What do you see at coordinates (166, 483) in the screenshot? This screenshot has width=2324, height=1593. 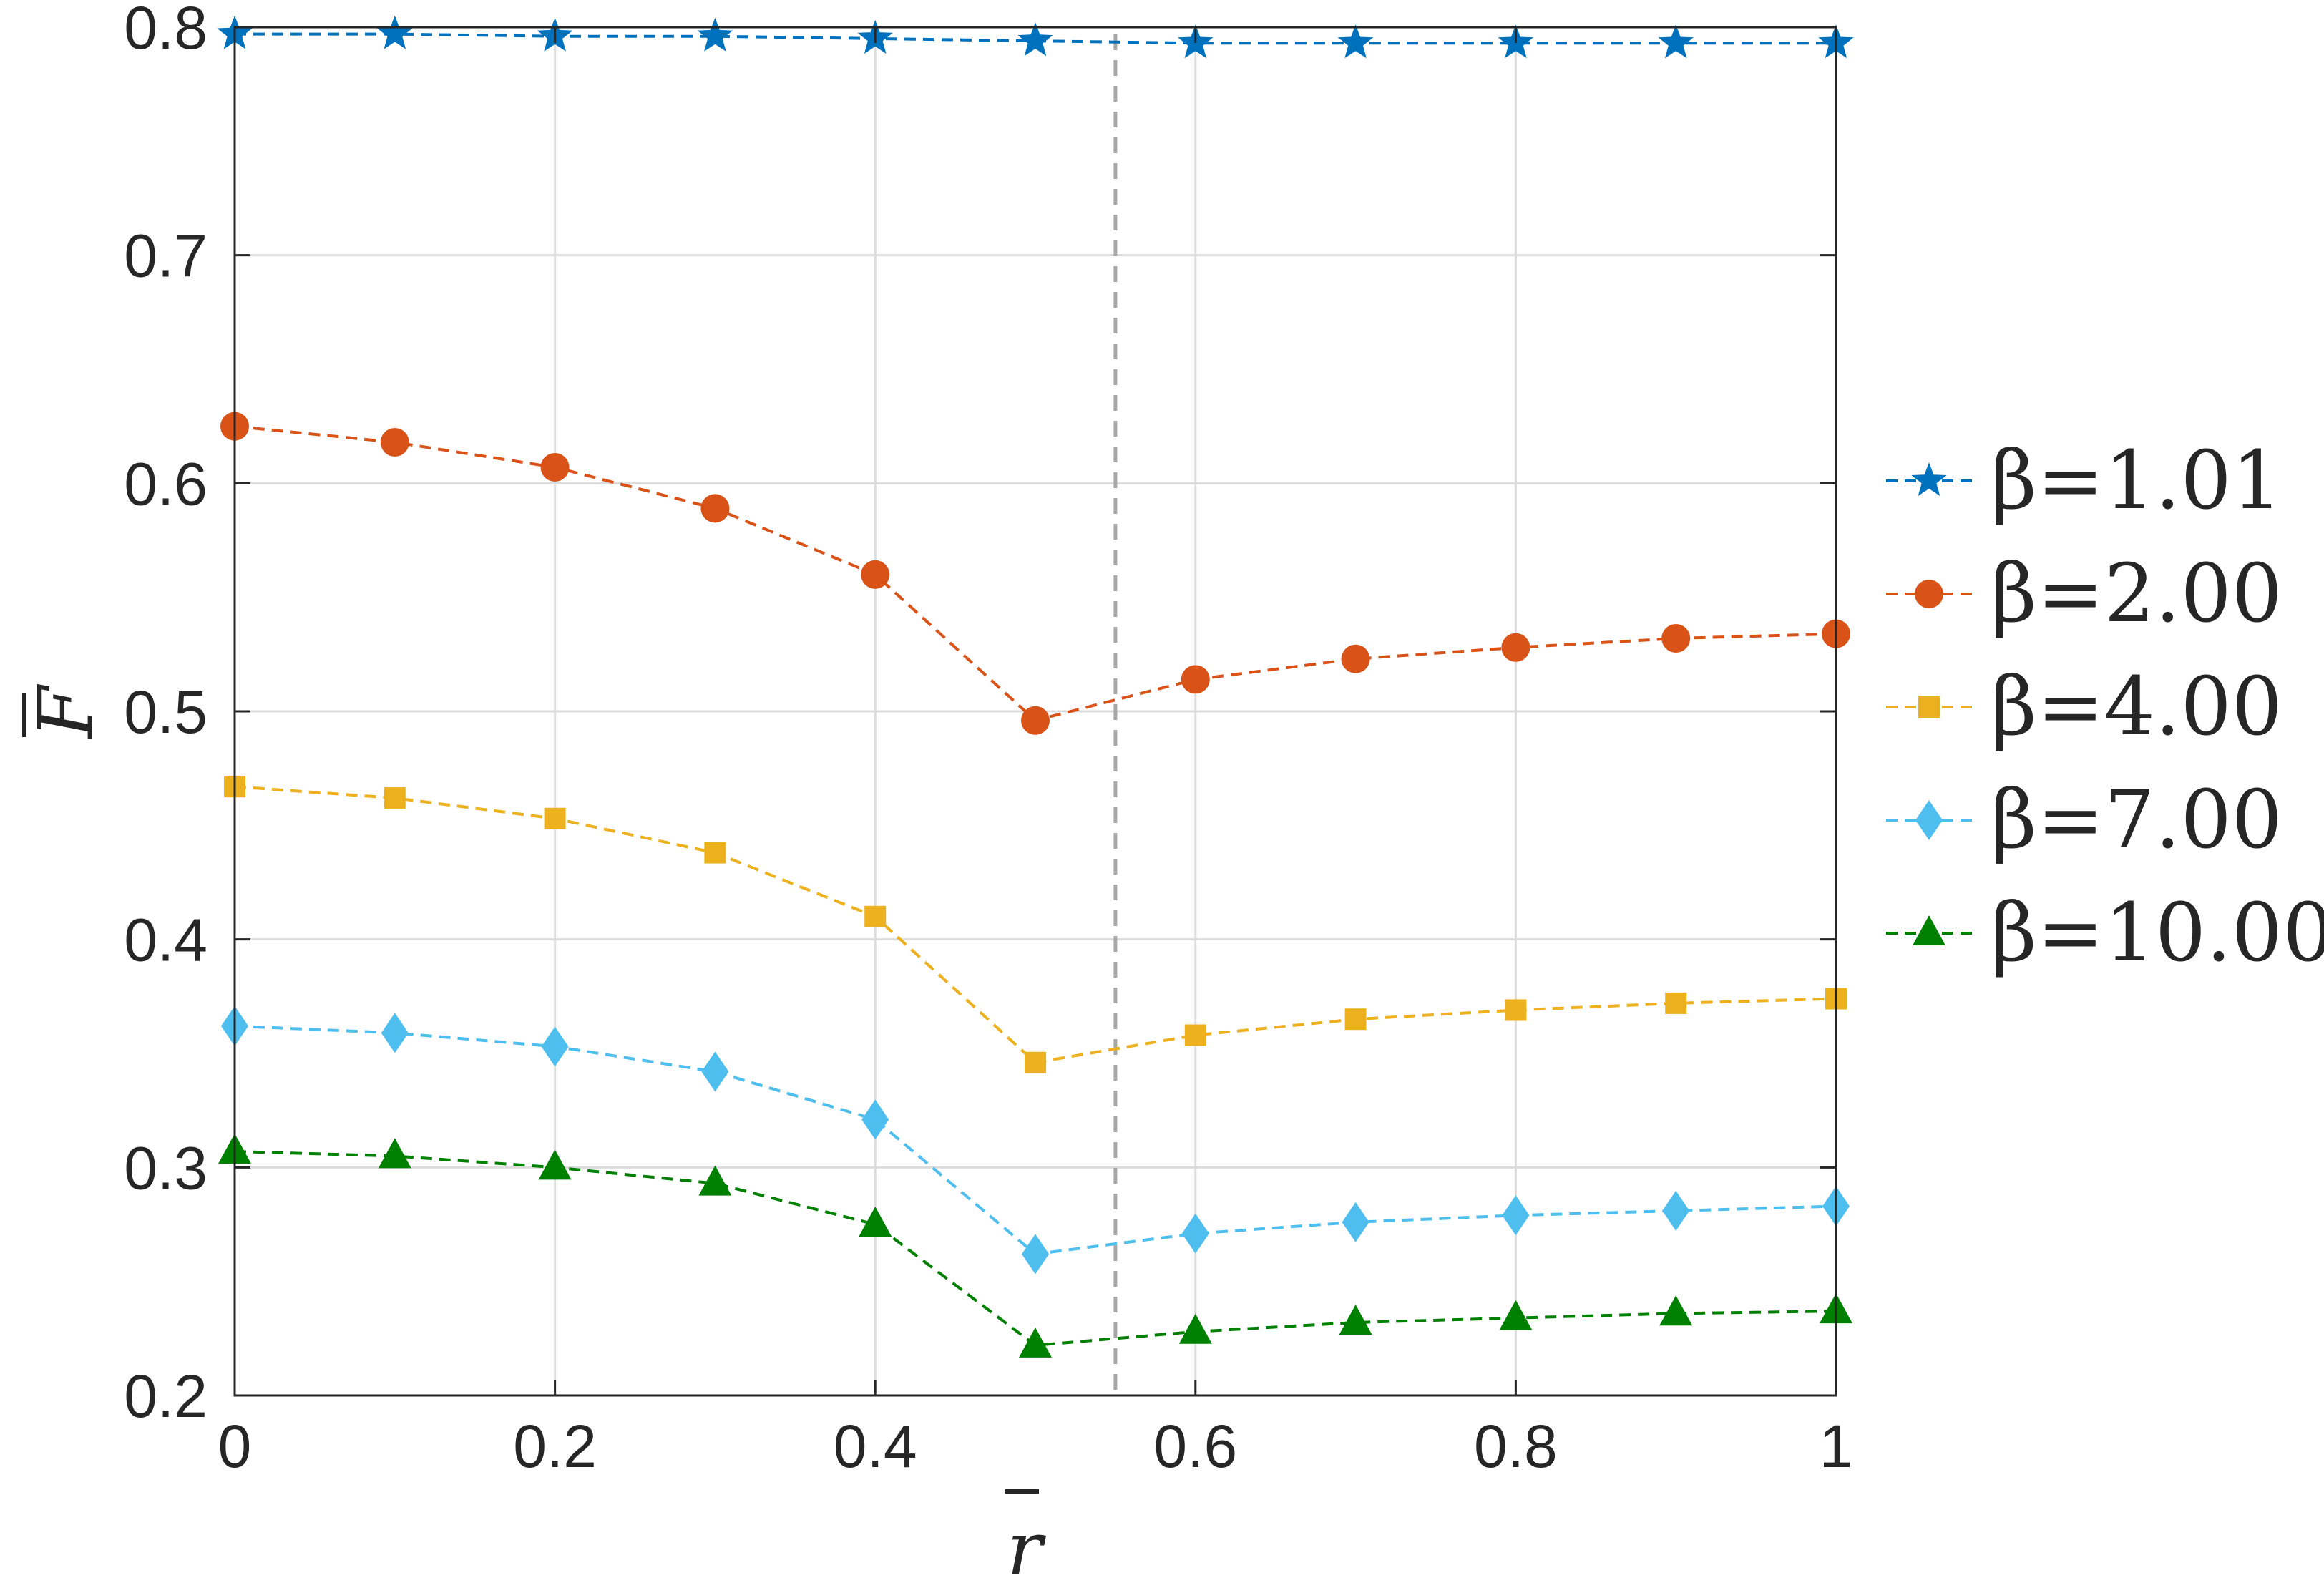 I see `y-tick-label-4: 0.6` at bounding box center [166, 483].